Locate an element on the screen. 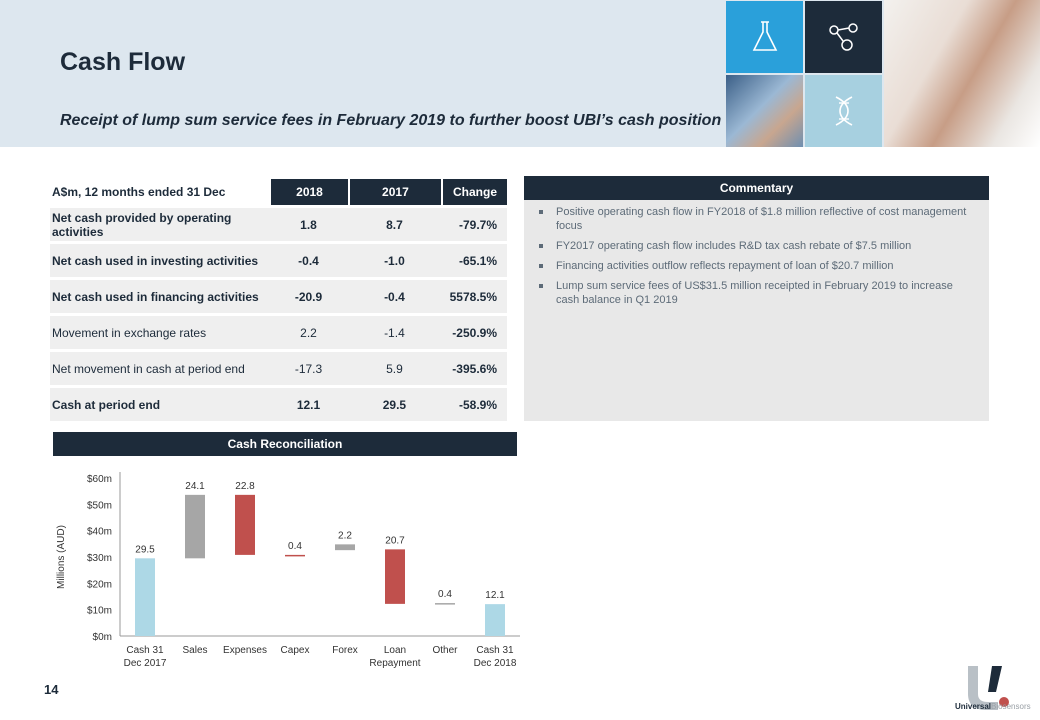  chart-title: Cash Reconciliation is located at coordinates (285, 444).